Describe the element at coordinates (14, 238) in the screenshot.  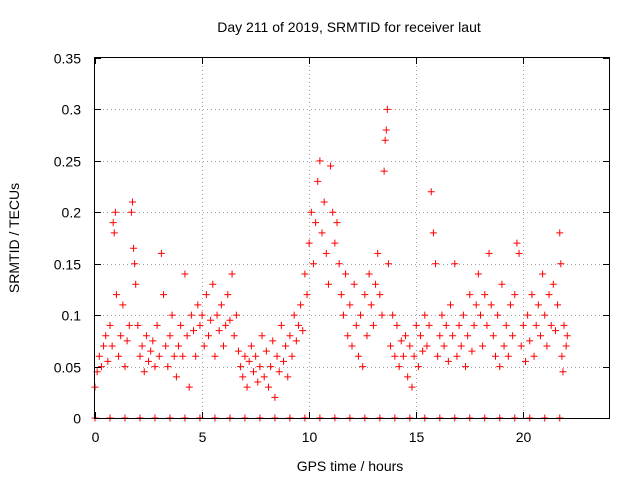
I see `y-axis-label: SRMTID / TECUs` at that location.